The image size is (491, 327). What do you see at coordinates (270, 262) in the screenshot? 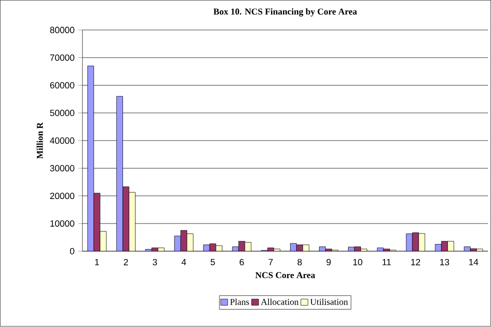
I see `x-tick-label: 7` at bounding box center [270, 262].